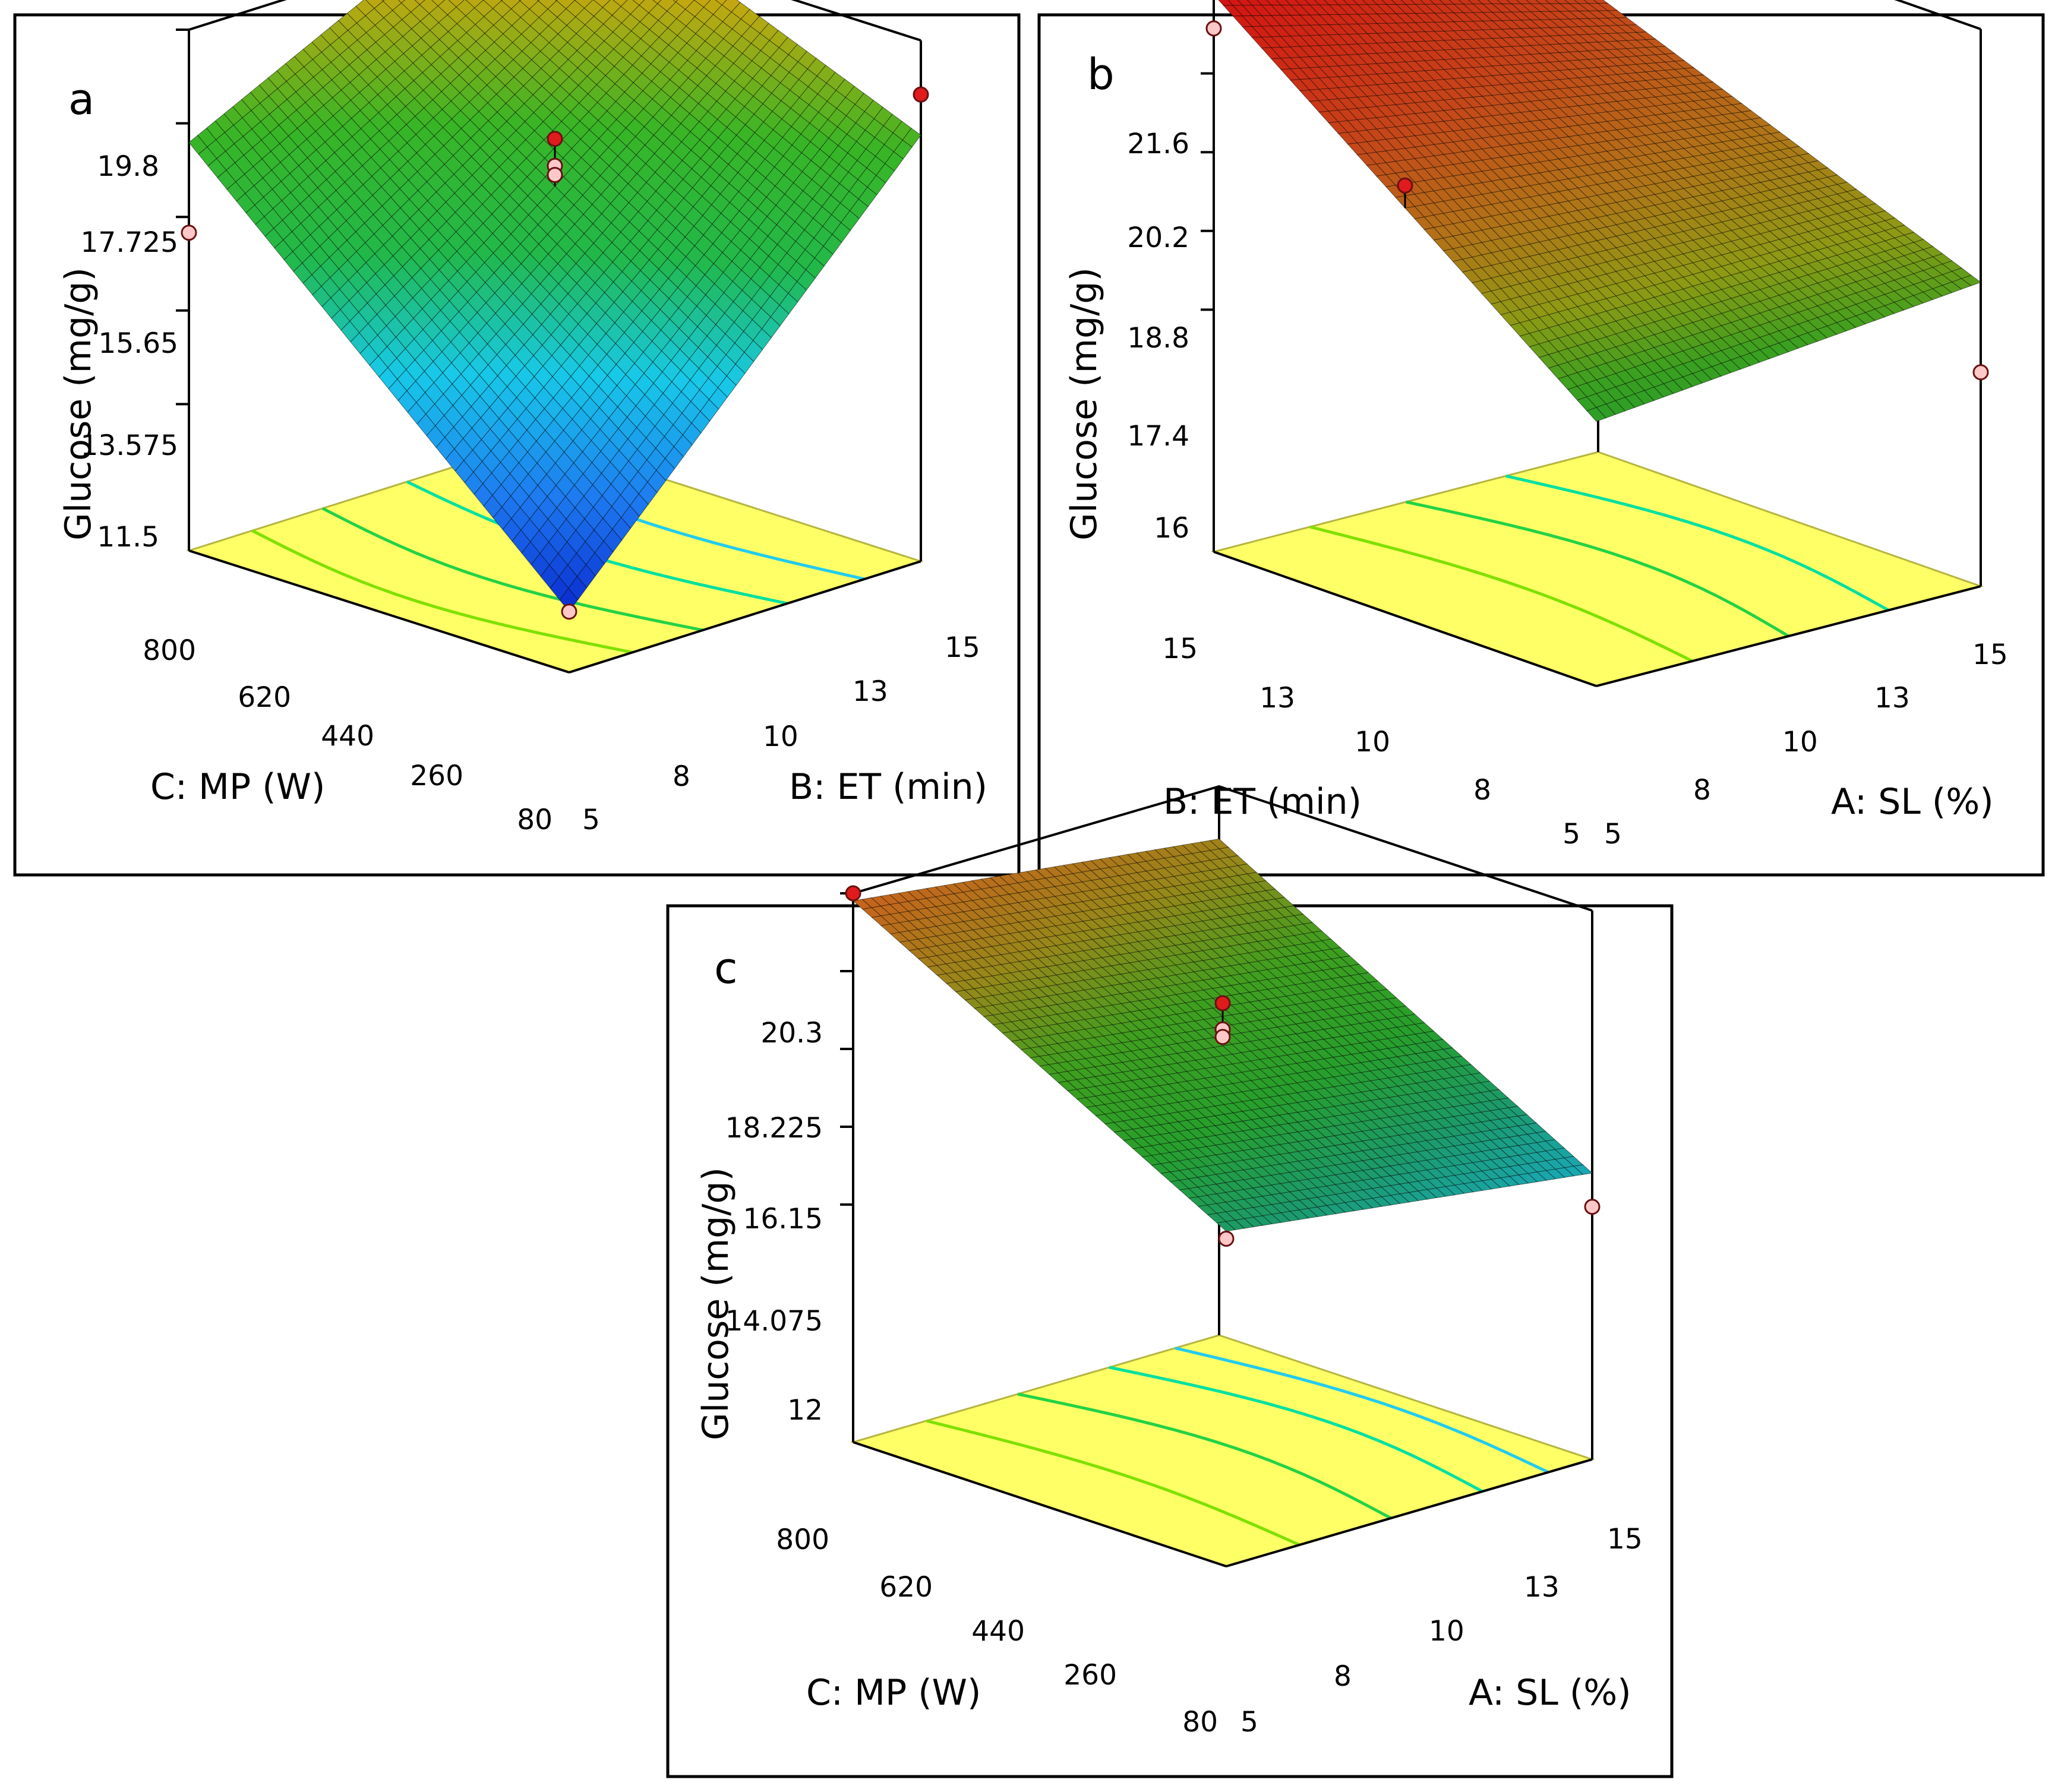  Describe the element at coordinates (1171, 528) in the screenshot. I see `z-tick-label: 16` at that location.